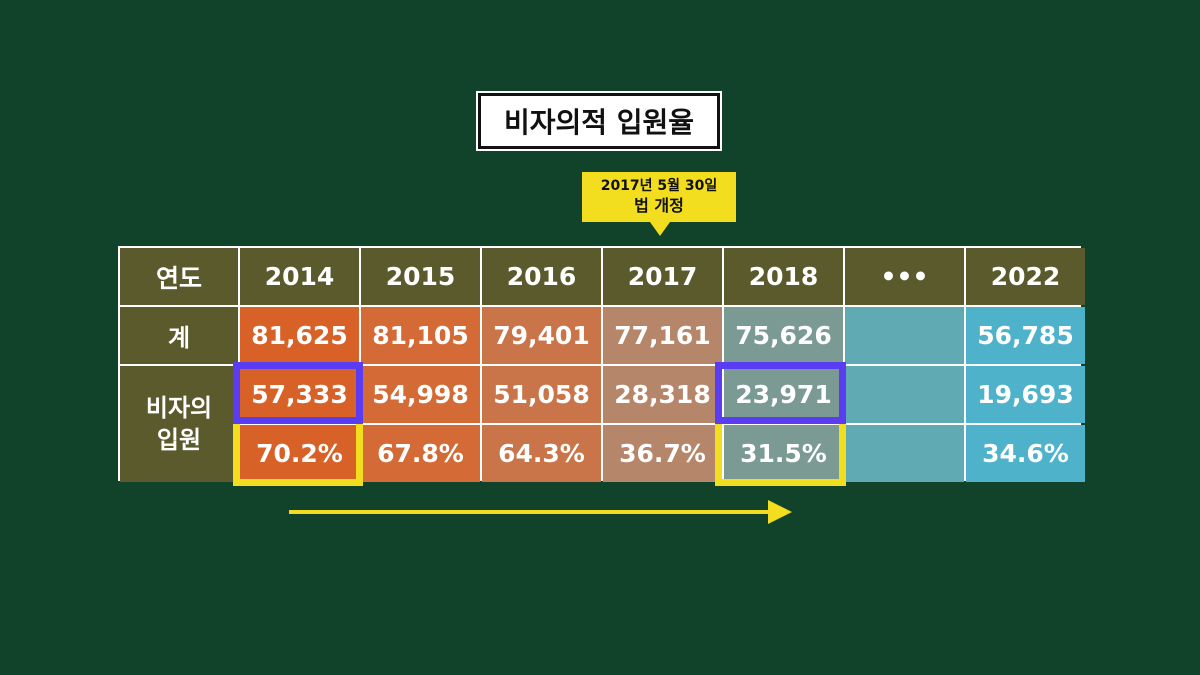 The height and width of the screenshot is (675, 1200). Describe the element at coordinates (780, 512) in the screenshot. I see `trend-arrow-head` at that location.